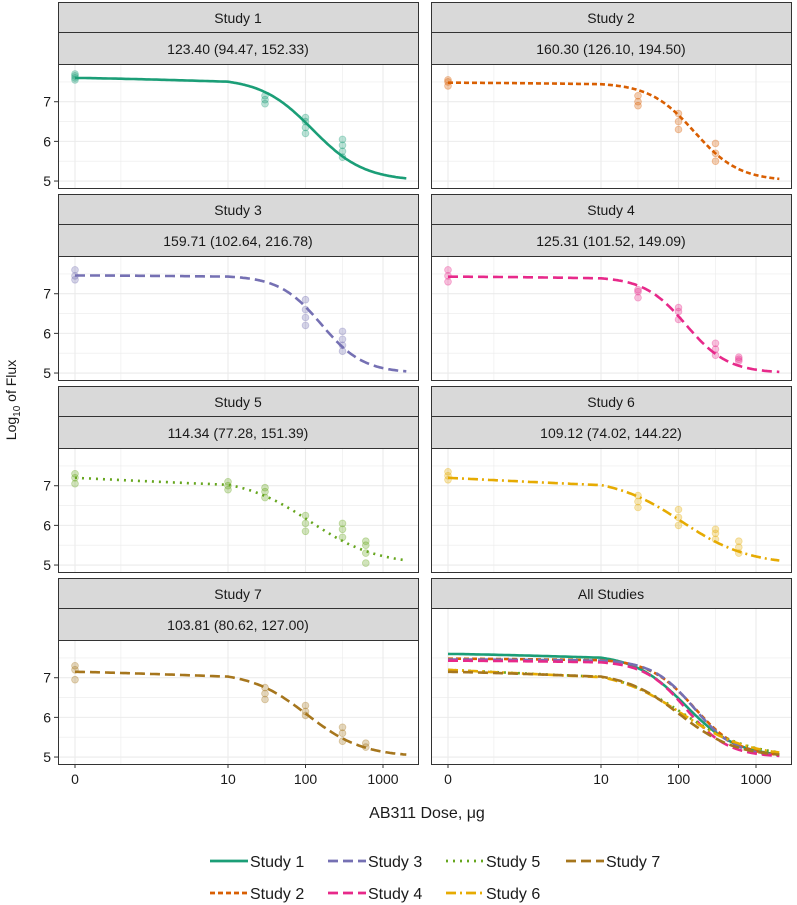 Image resolution: width=797 pixels, height=905 pixels. I want to click on facet-subtitle-label: 103.81 (80.62, 127.00), so click(238, 625).